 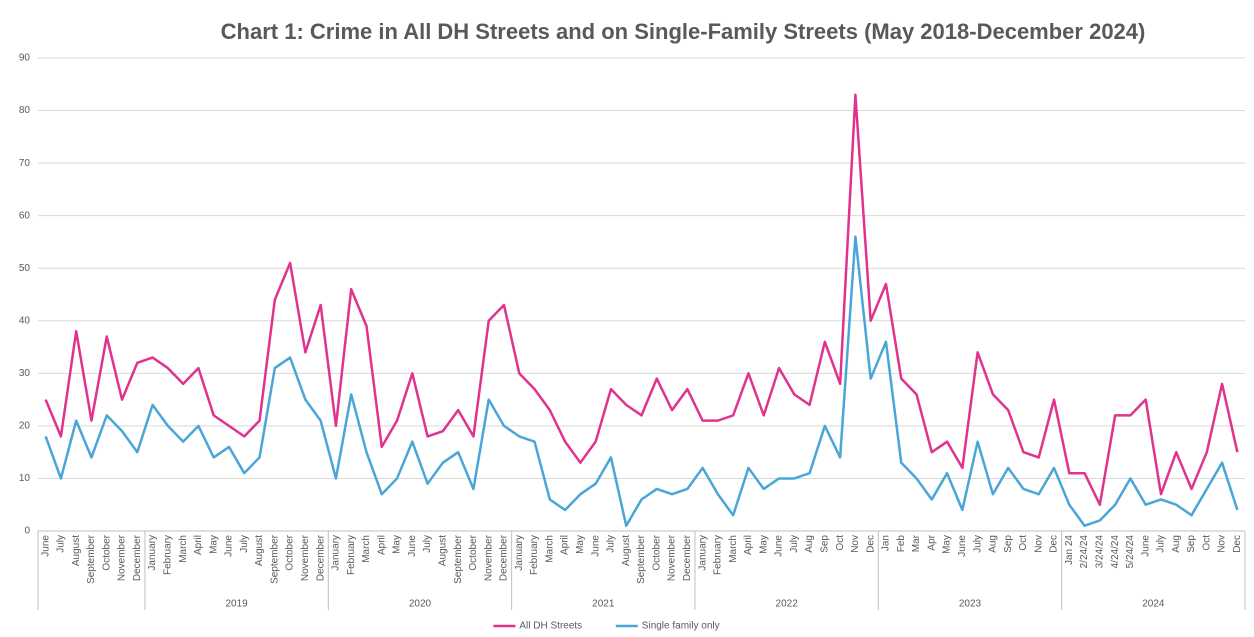 What do you see at coordinates (787, 604) in the screenshot?
I see `group-label: 2022` at bounding box center [787, 604].